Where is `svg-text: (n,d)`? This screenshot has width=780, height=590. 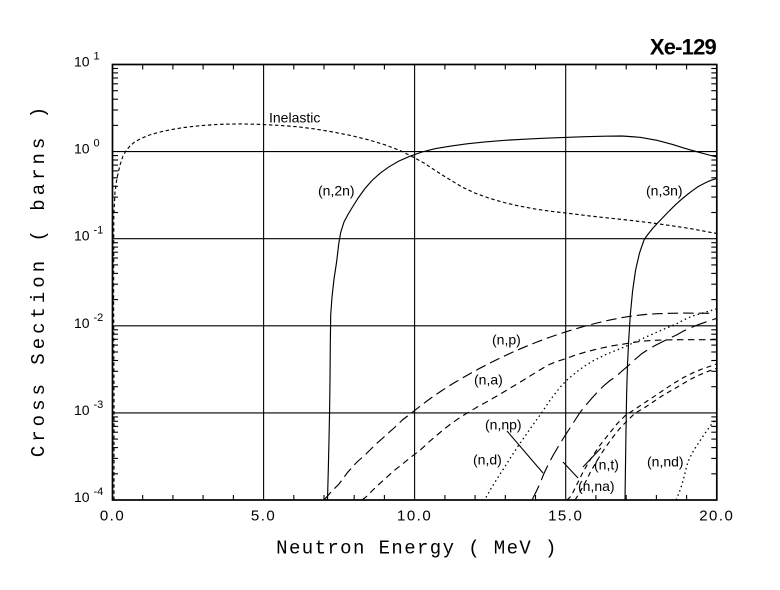
svg-text: (n,d) is located at coordinates (487, 460).